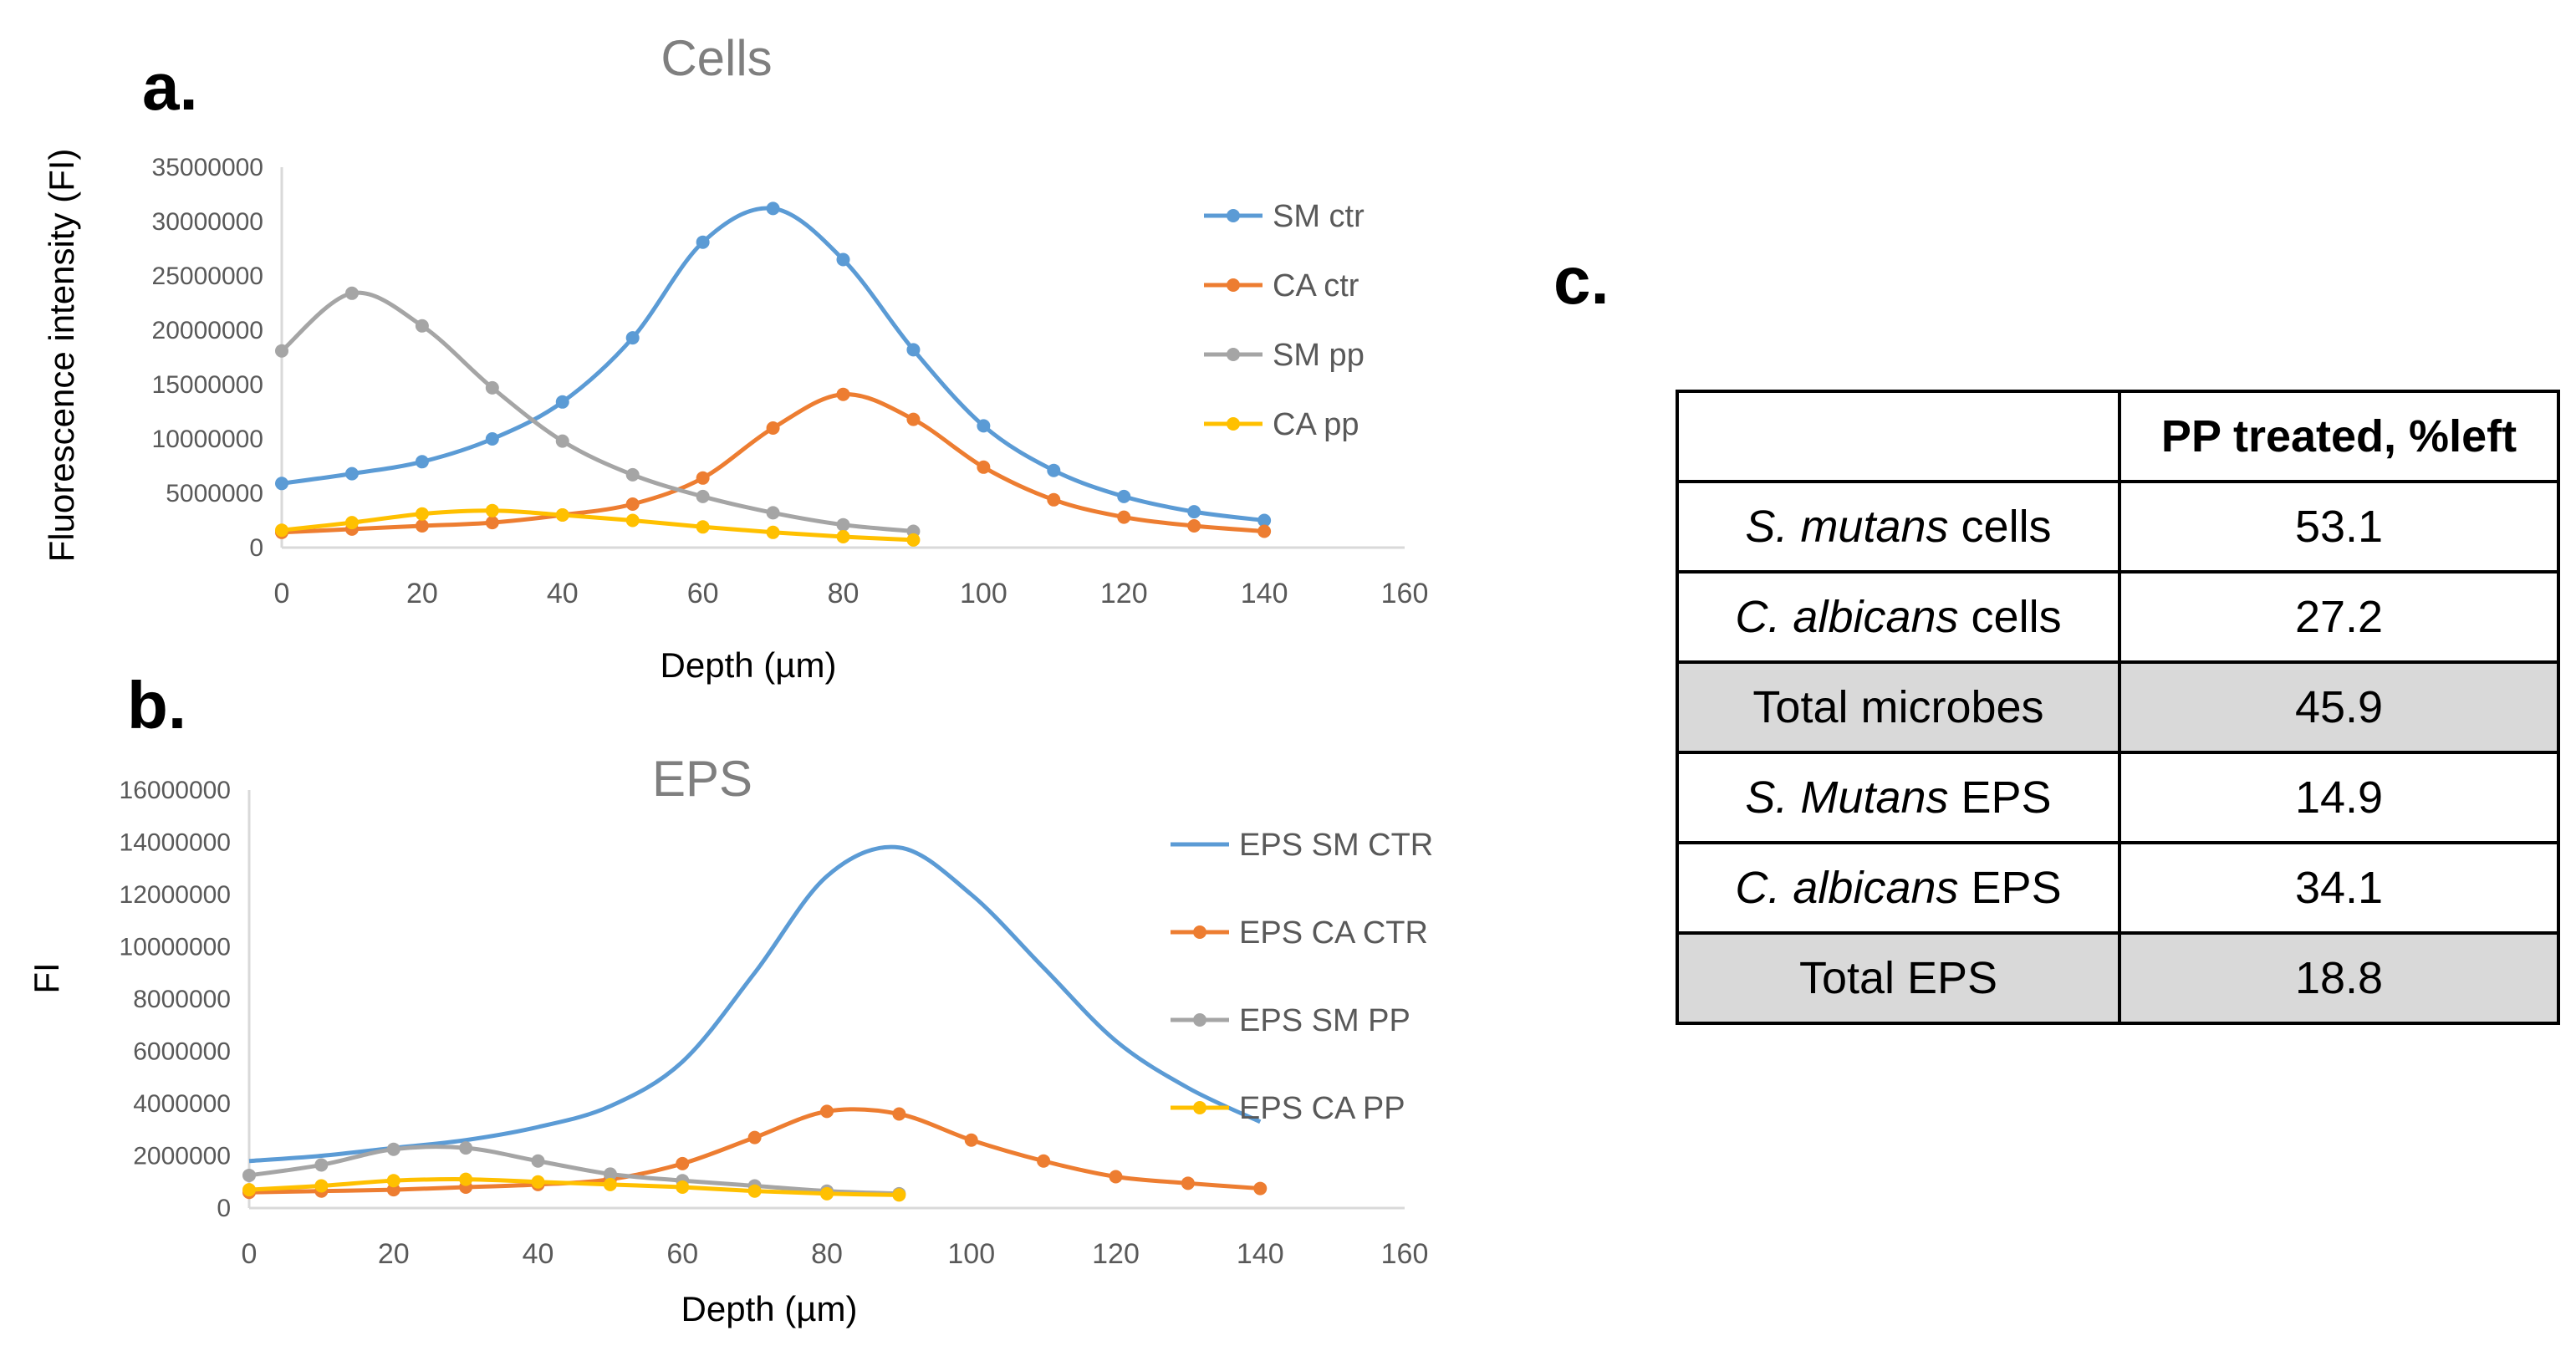 This screenshot has height=1351, width=2576. What do you see at coordinates (1124, 593) in the screenshot?
I see `x-tick-label: 120` at bounding box center [1124, 593].